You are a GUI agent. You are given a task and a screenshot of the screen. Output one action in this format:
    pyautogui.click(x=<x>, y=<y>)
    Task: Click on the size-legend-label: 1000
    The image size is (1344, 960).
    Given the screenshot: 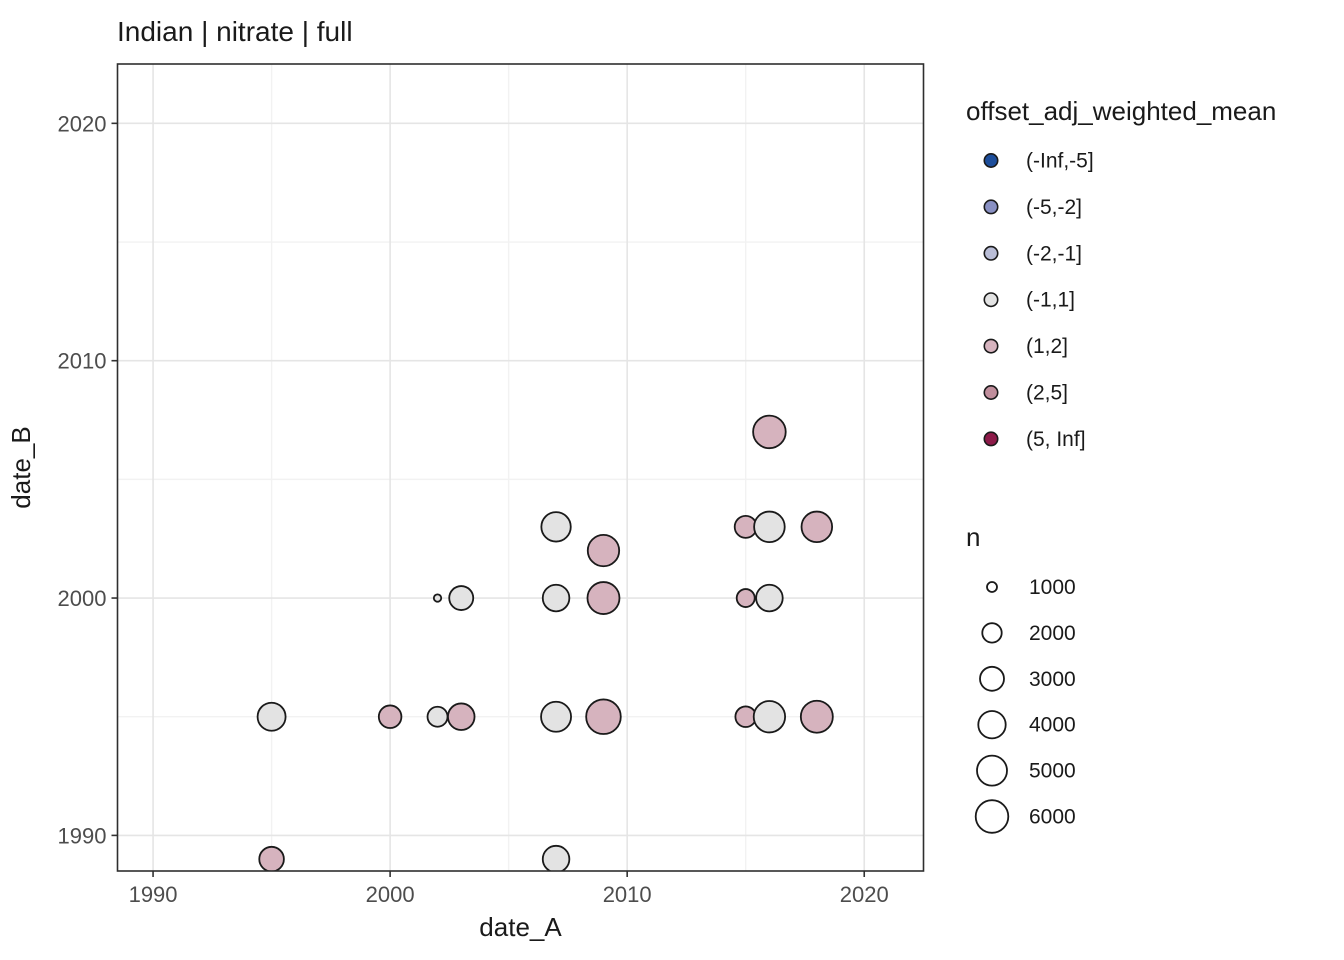 What is the action you would take?
    pyautogui.click(x=1052, y=587)
    